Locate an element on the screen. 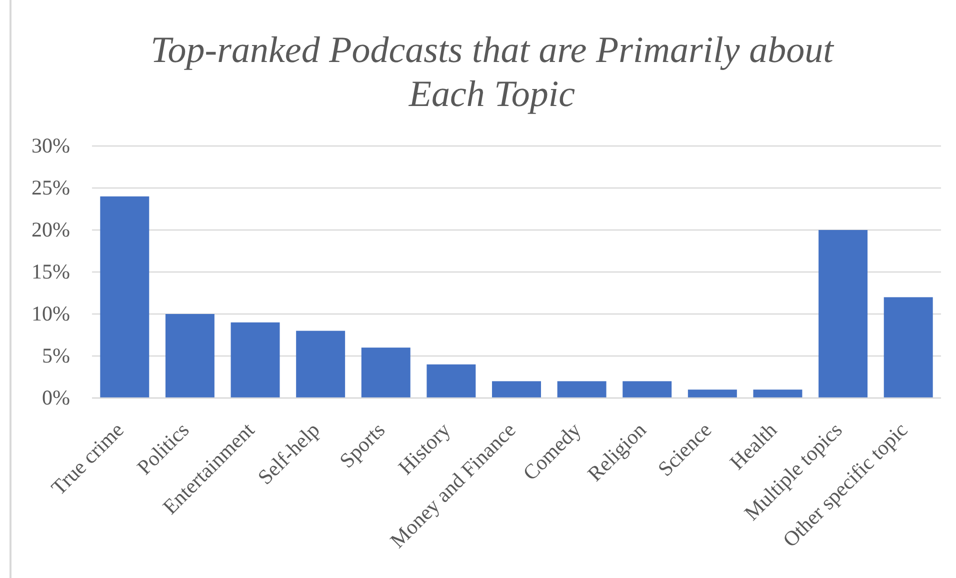 The height and width of the screenshot is (578, 956). y-tick-label: 5% is located at coordinates (56, 356).